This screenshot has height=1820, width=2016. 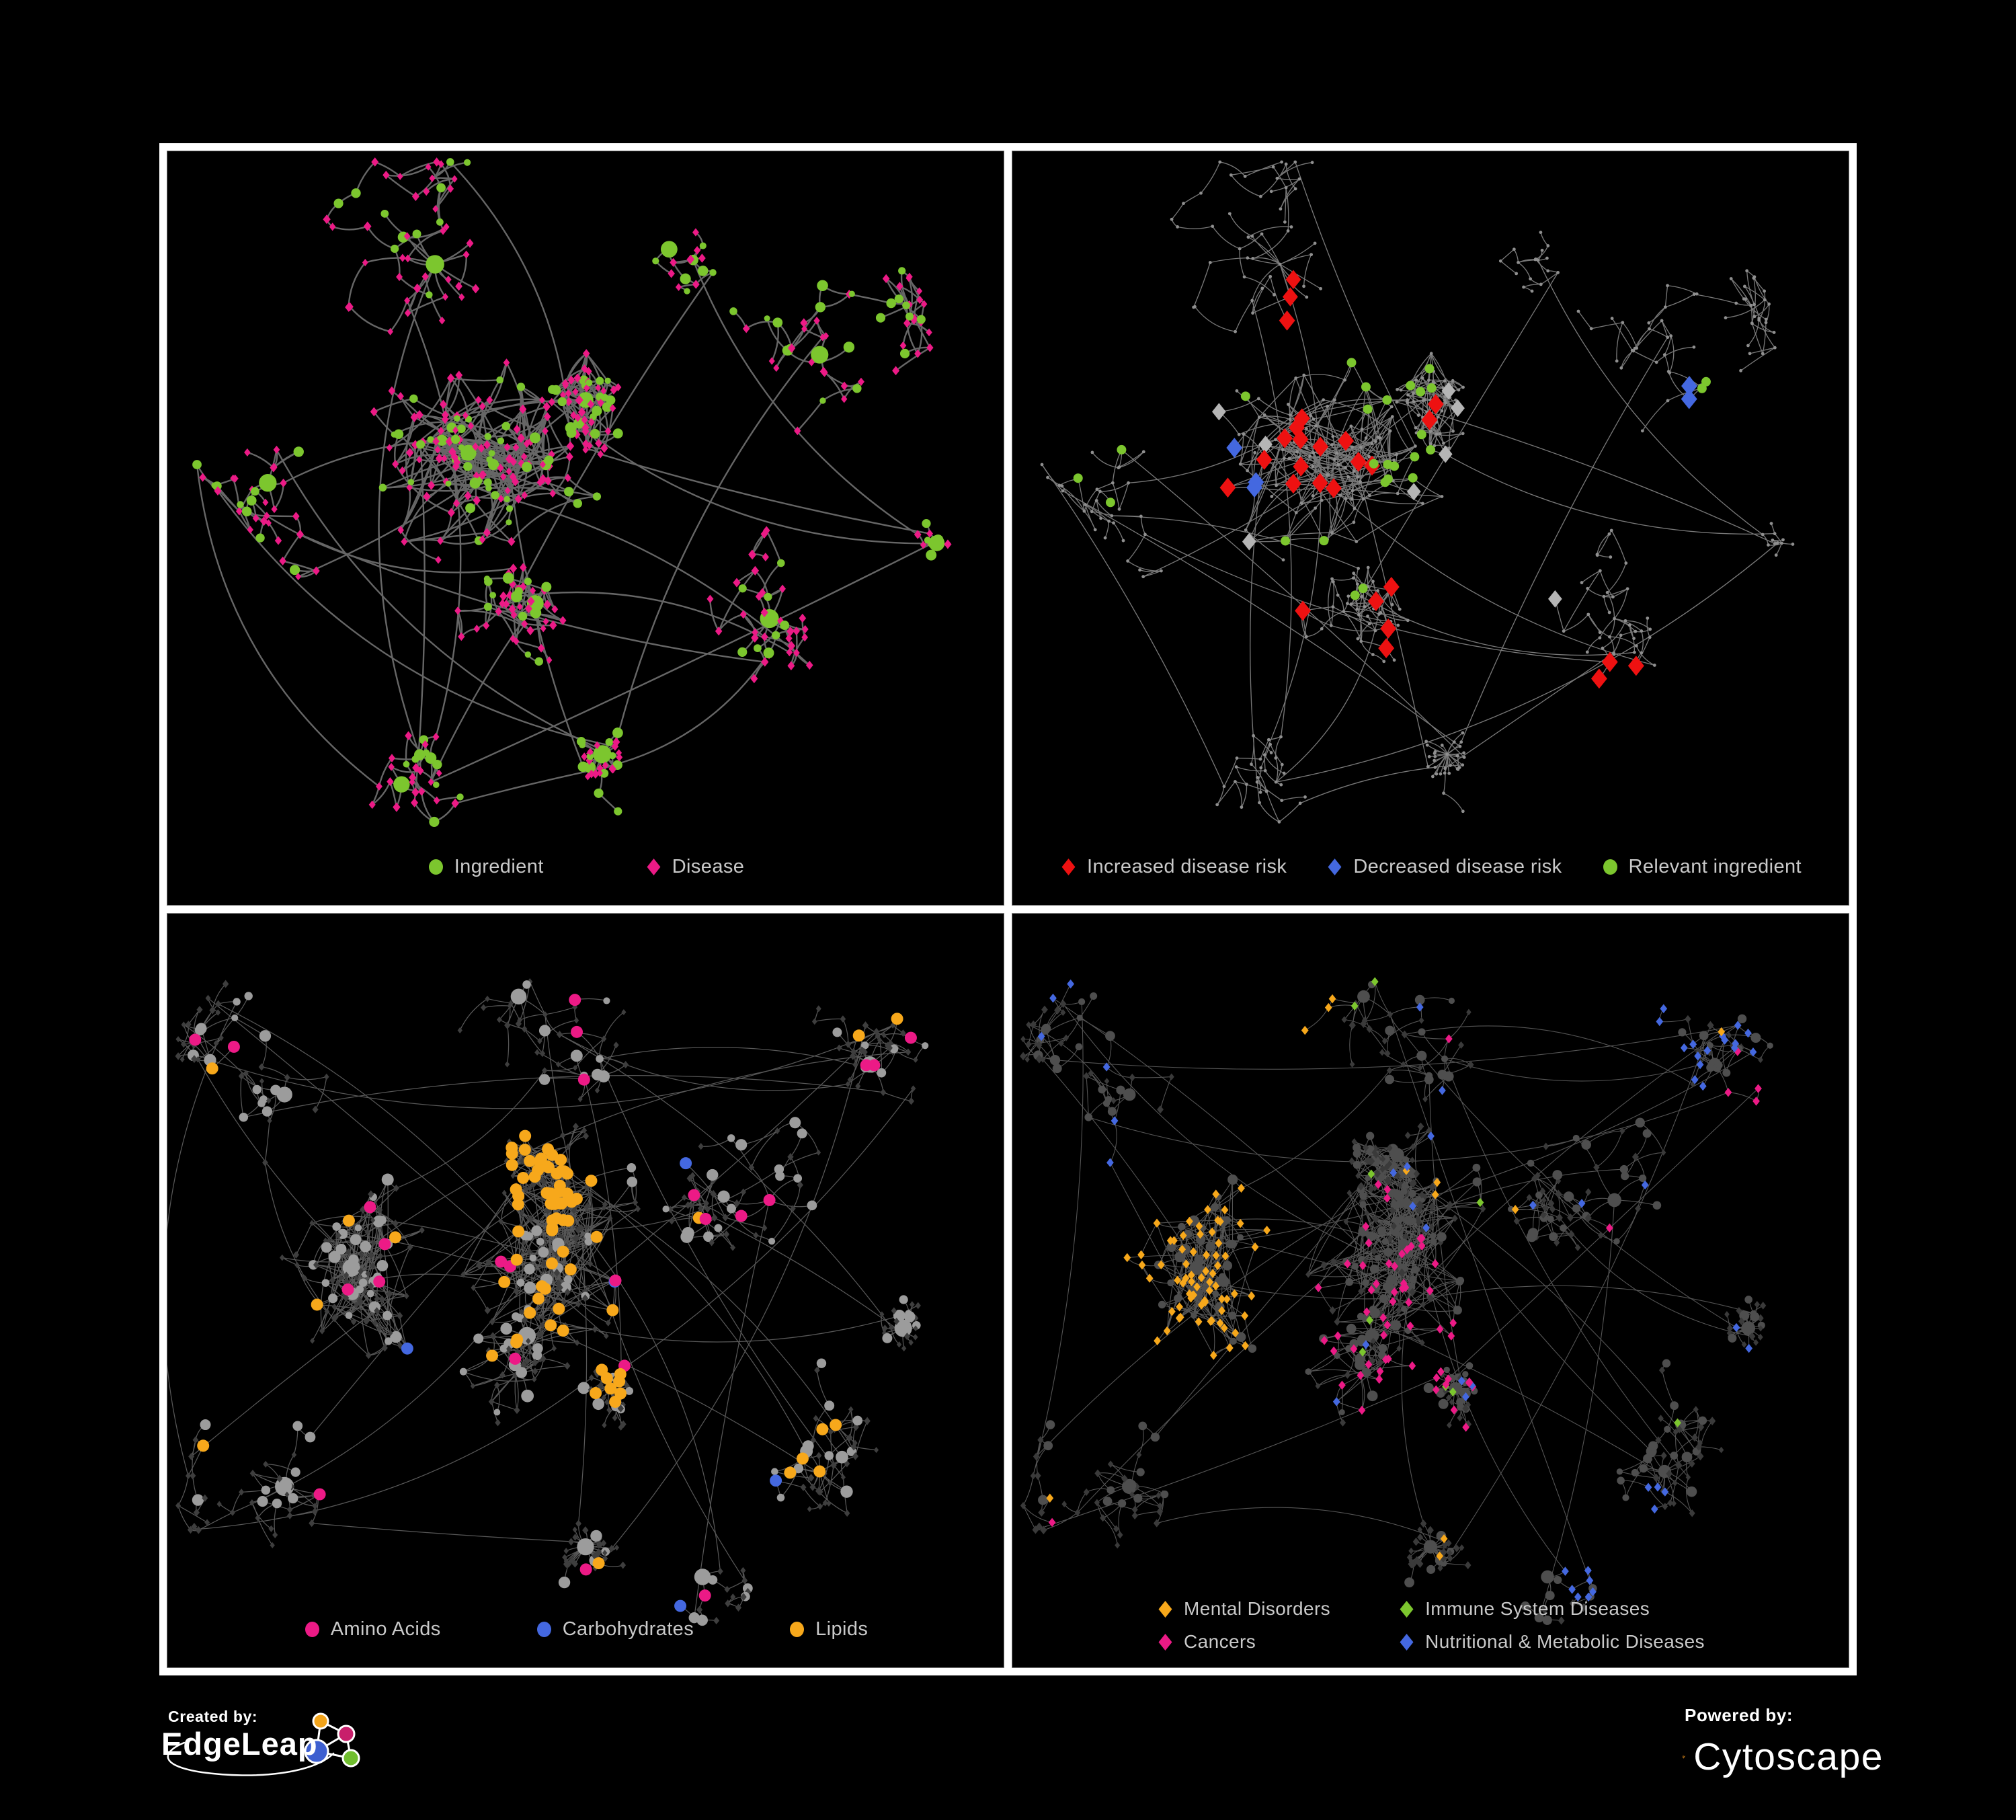 I want to click on powered-by-label: Powered by:, so click(x=1739, y=1715).